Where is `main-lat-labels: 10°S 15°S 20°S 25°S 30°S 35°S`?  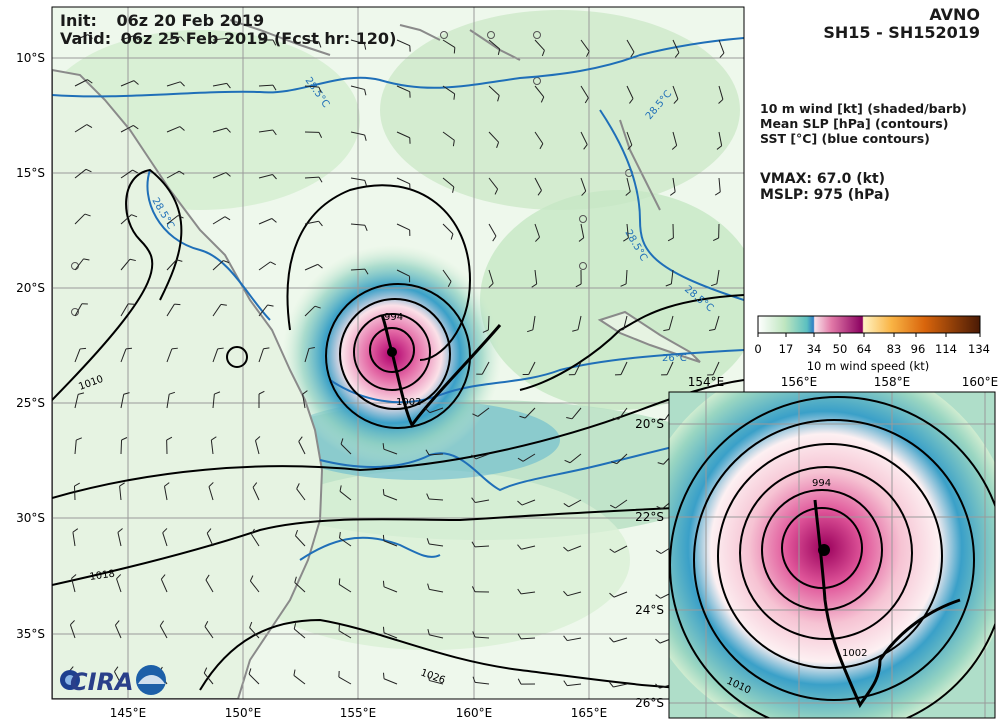 main-lat-labels: 10°S 15°S 20°S 25°S 30°S 35°S is located at coordinates (30, 346).